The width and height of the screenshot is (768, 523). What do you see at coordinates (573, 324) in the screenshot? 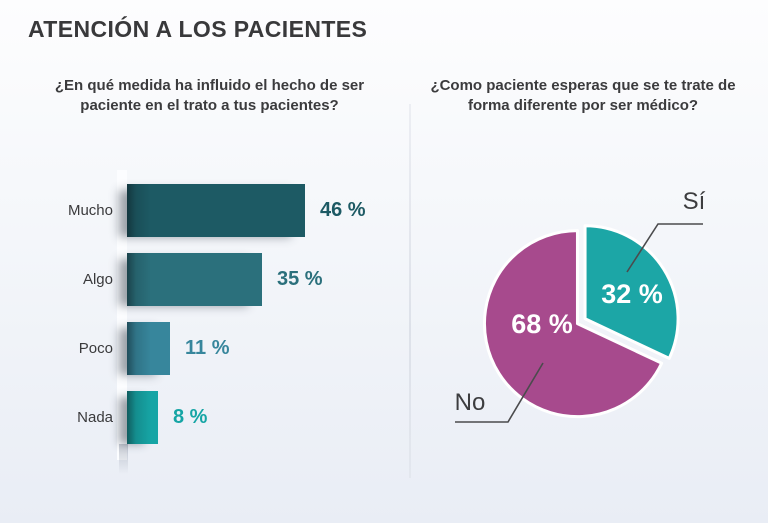
I see `pie-slice-no` at bounding box center [573, 324].